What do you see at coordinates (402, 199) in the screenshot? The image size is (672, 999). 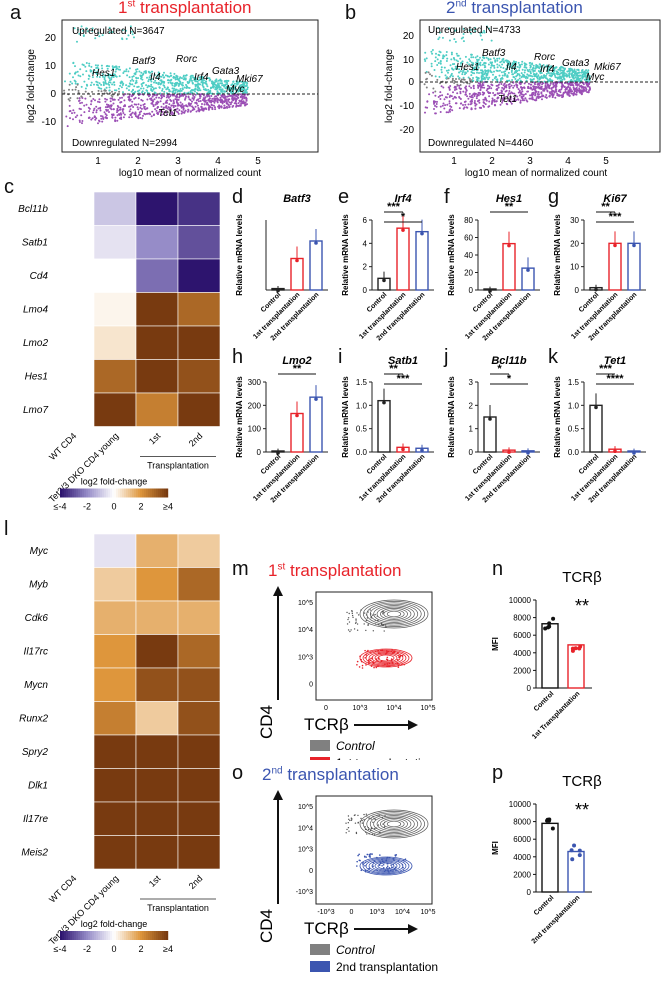 I see `qpcr-gene-title: Irf4` at bounding box center [402, 199].